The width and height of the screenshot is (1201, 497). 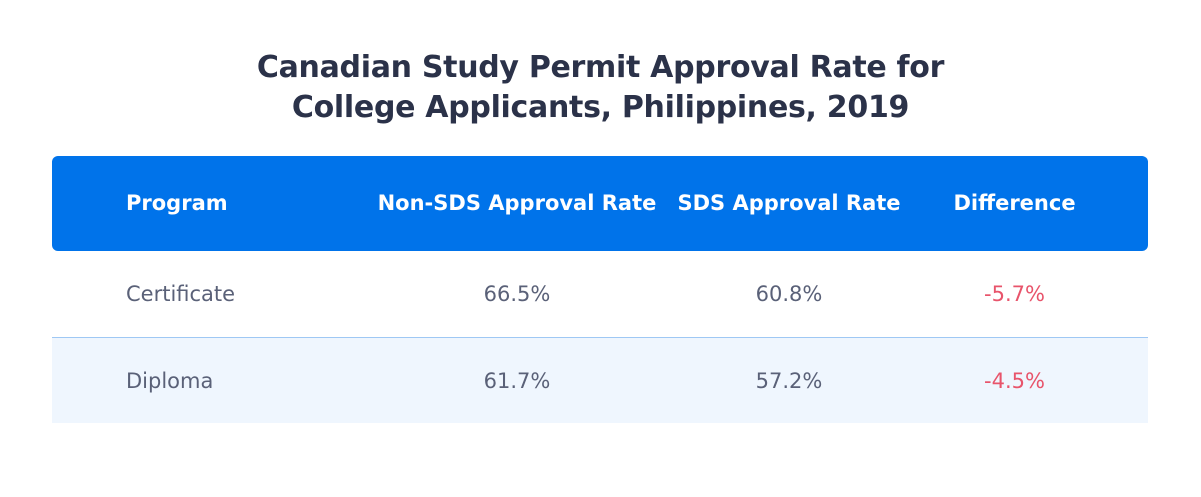 I want to click on title-line-1: Canadian Study Permit Approval Rate for, so click(x=600, y=67).